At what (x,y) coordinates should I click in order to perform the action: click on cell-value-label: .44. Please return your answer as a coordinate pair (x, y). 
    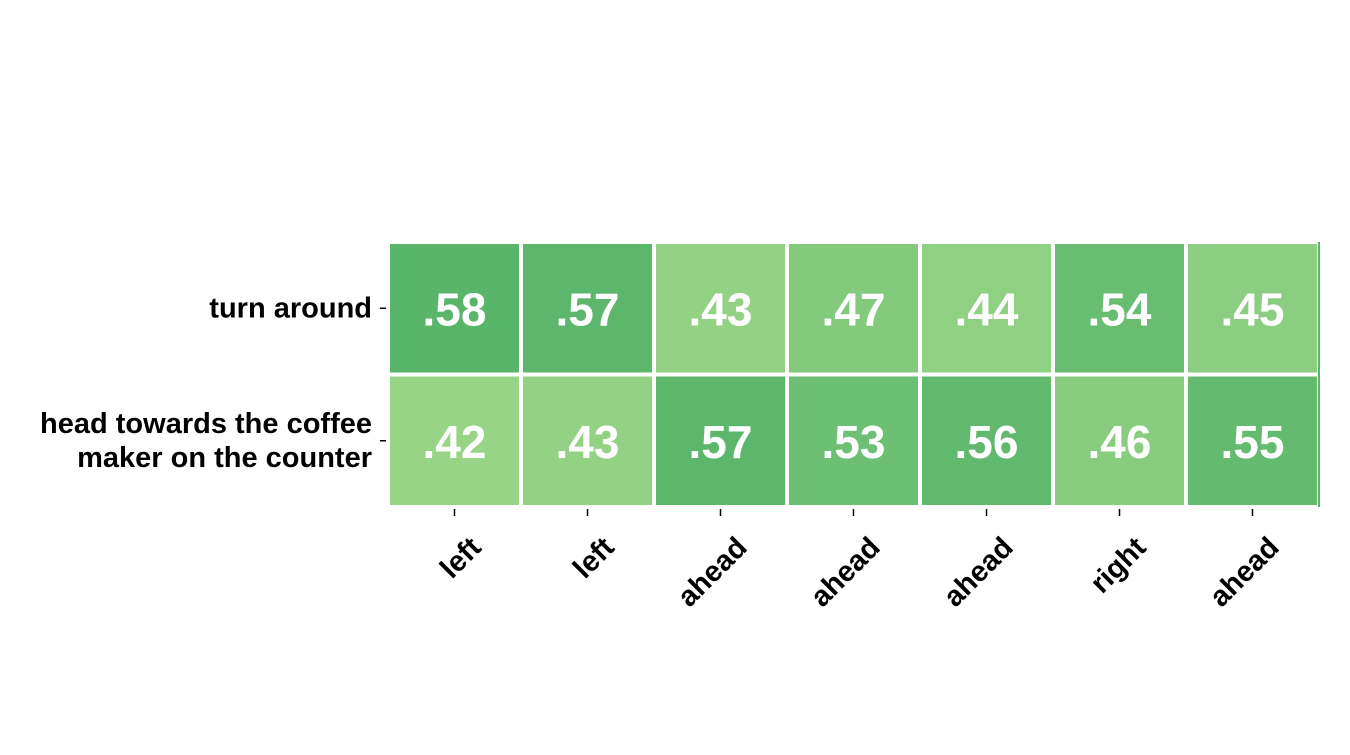
    Looking at the image, I should click on (987, 309).